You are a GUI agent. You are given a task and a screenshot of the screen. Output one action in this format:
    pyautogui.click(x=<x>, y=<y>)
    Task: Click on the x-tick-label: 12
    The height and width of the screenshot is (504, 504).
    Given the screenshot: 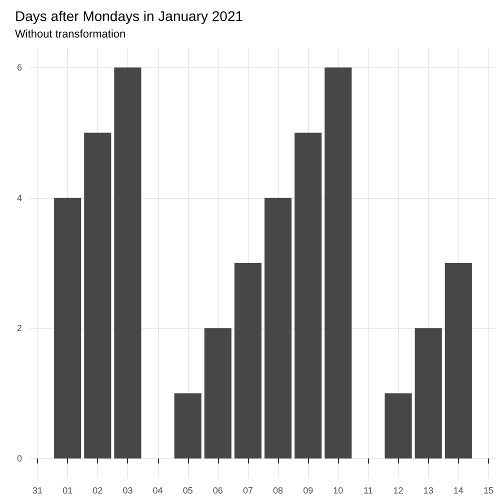 What is the action you would take?
    pyautogui.click(x=398, y=491)
    